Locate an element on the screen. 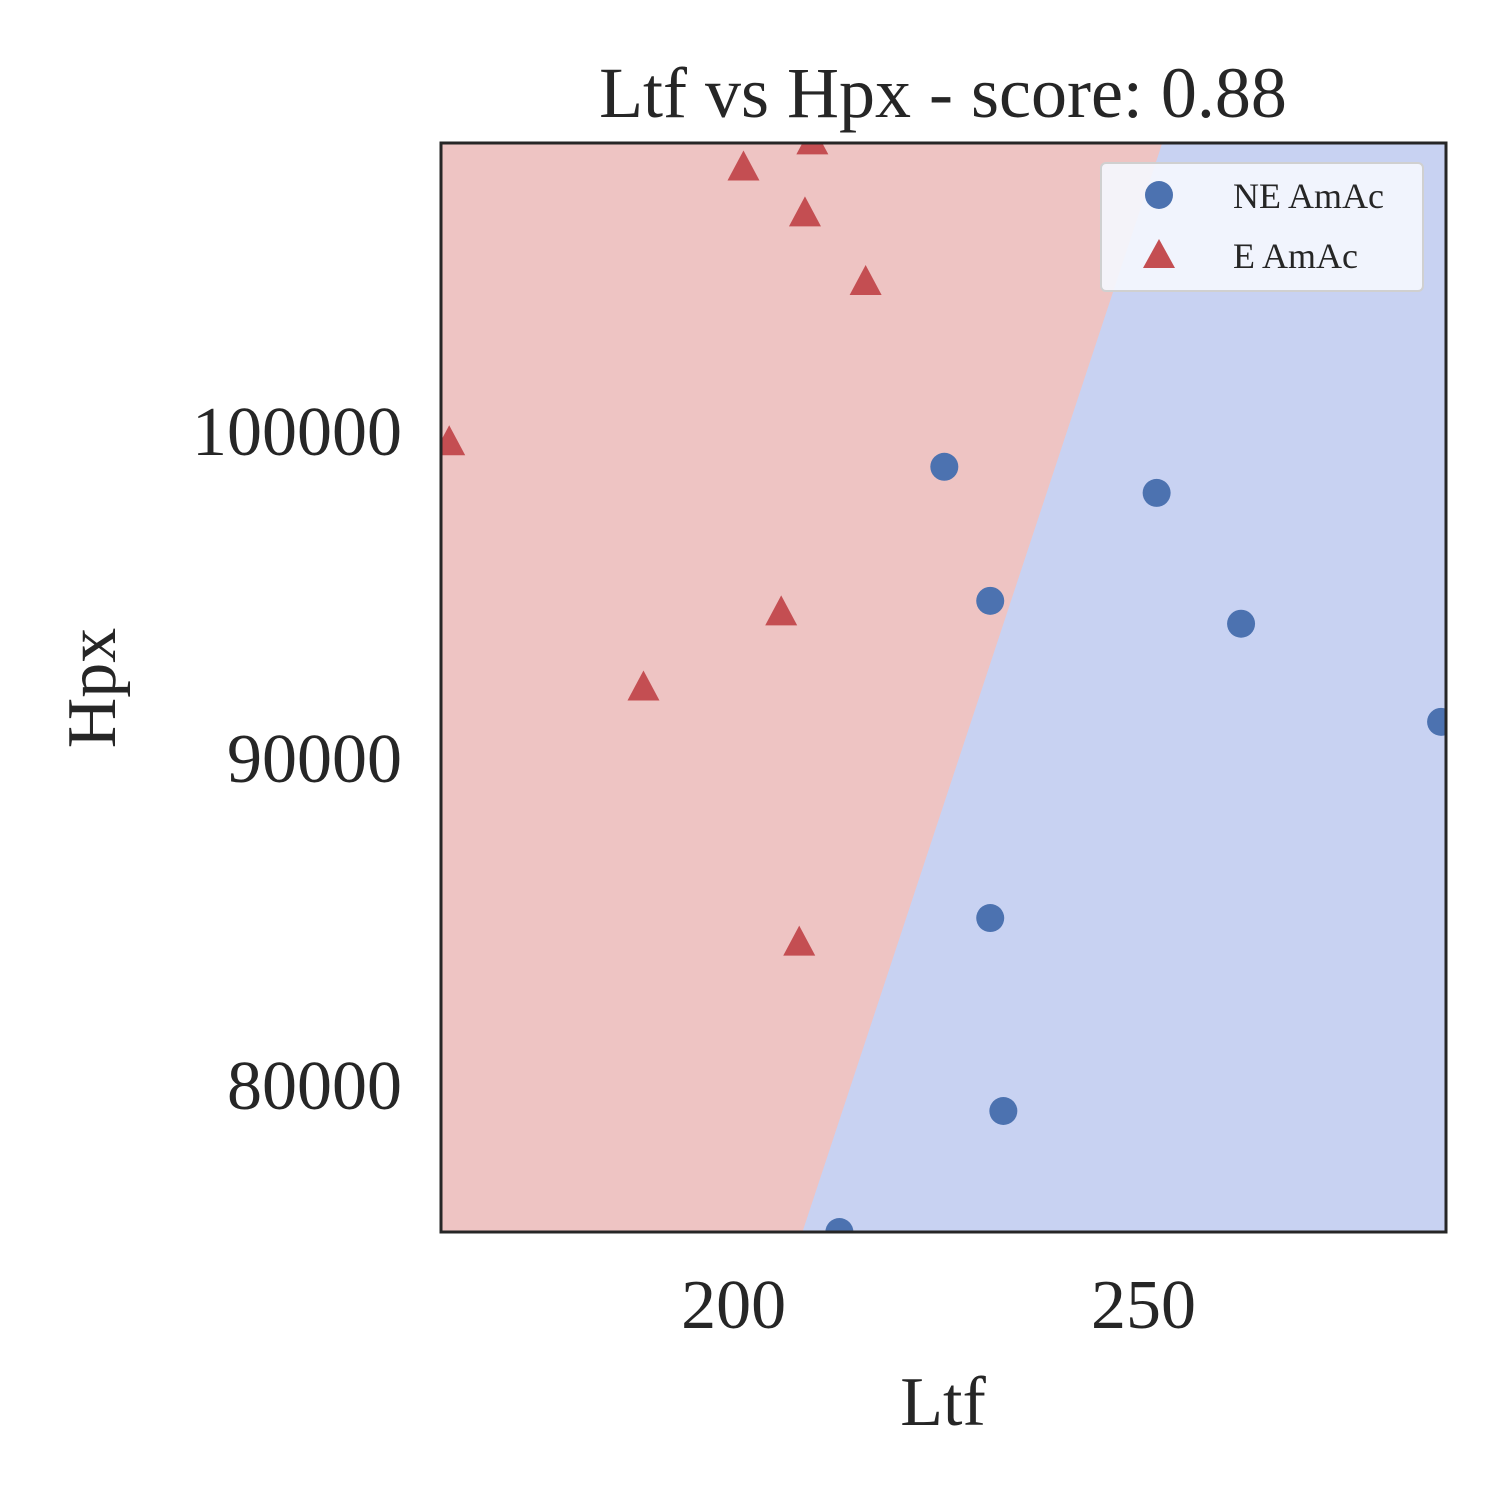 Image resolution: width=1500 pixels, height=1500 pixels. legend-marker-e-amac is located at coordinates (1159, 253).